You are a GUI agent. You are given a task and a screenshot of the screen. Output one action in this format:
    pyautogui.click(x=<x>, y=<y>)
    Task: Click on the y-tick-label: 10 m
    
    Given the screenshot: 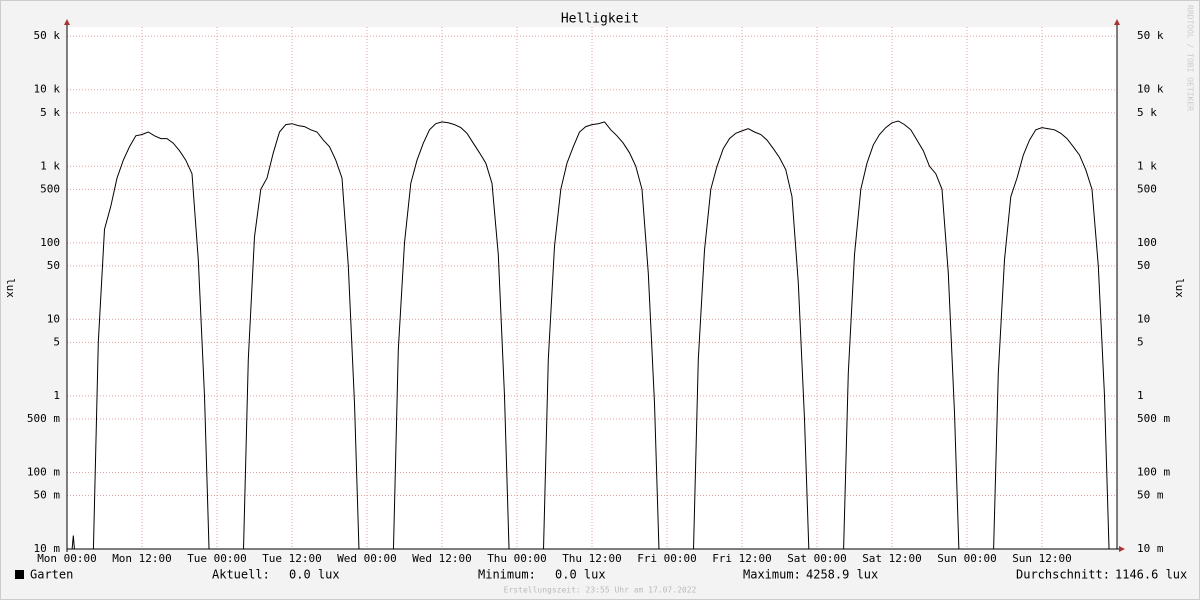 What is the action you would take?
    pyautogui.click(x=47, y=548)
    